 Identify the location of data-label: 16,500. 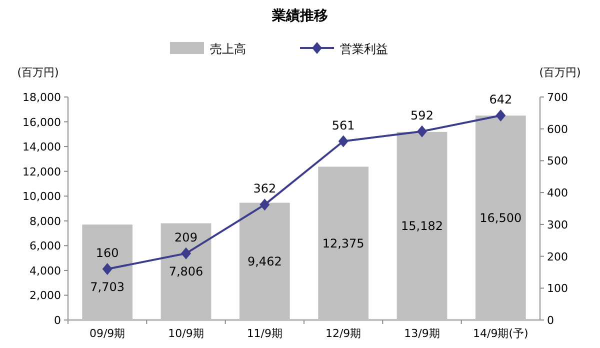
(501, 217).